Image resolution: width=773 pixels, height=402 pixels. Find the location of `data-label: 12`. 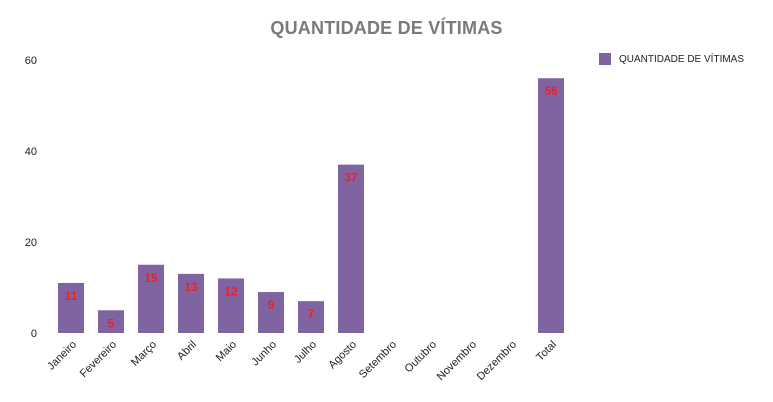

data-label: 12 is located at coordinates (231, 291).